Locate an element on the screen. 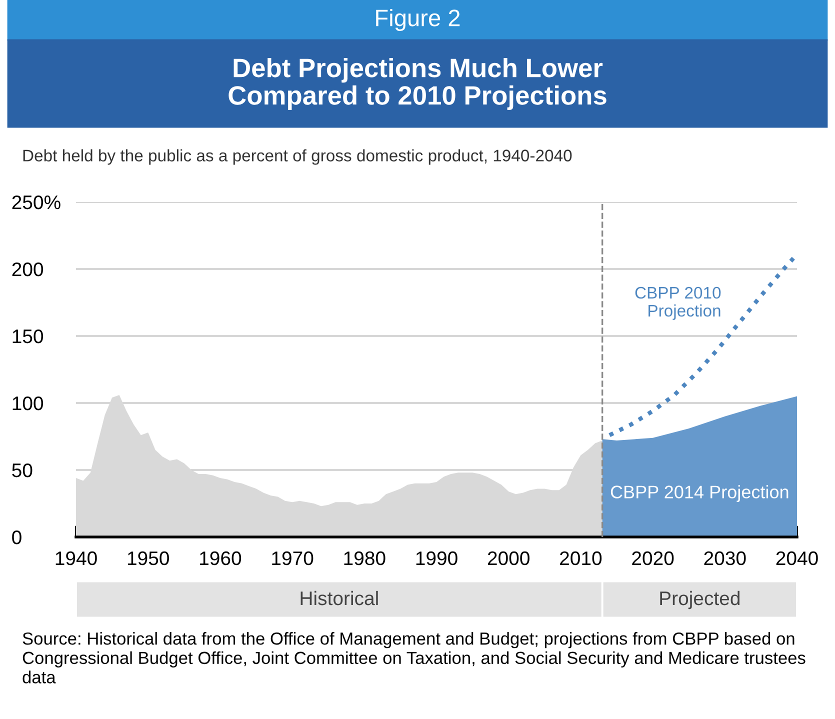  chart-subtitle: Debt held by the public as a percent of gross domestic product, 1940-2040 is located at coordinates (297, 157).